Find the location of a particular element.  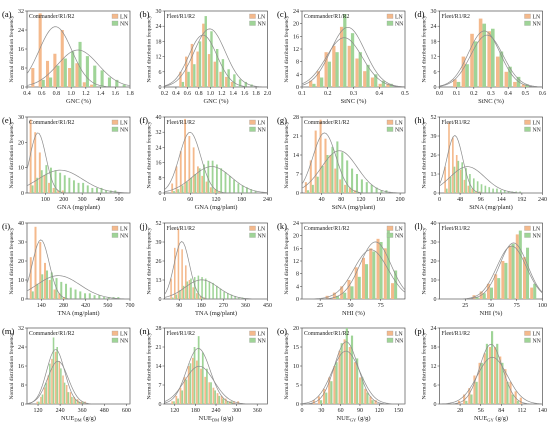

x-tick-label: 270 is located at coordinates (223, 306).